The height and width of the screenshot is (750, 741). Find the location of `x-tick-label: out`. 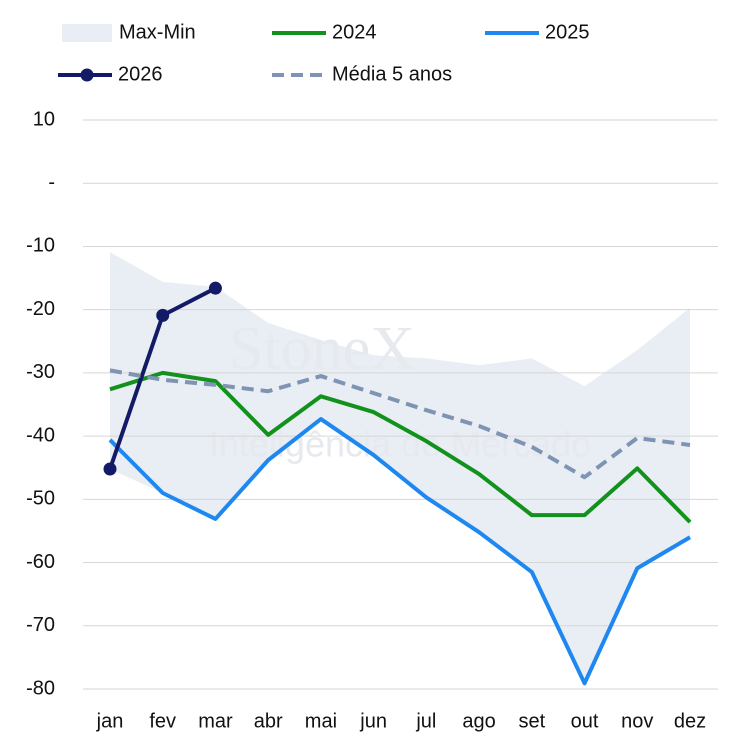

x-tick-label: out is located at coordinates (585, 721).